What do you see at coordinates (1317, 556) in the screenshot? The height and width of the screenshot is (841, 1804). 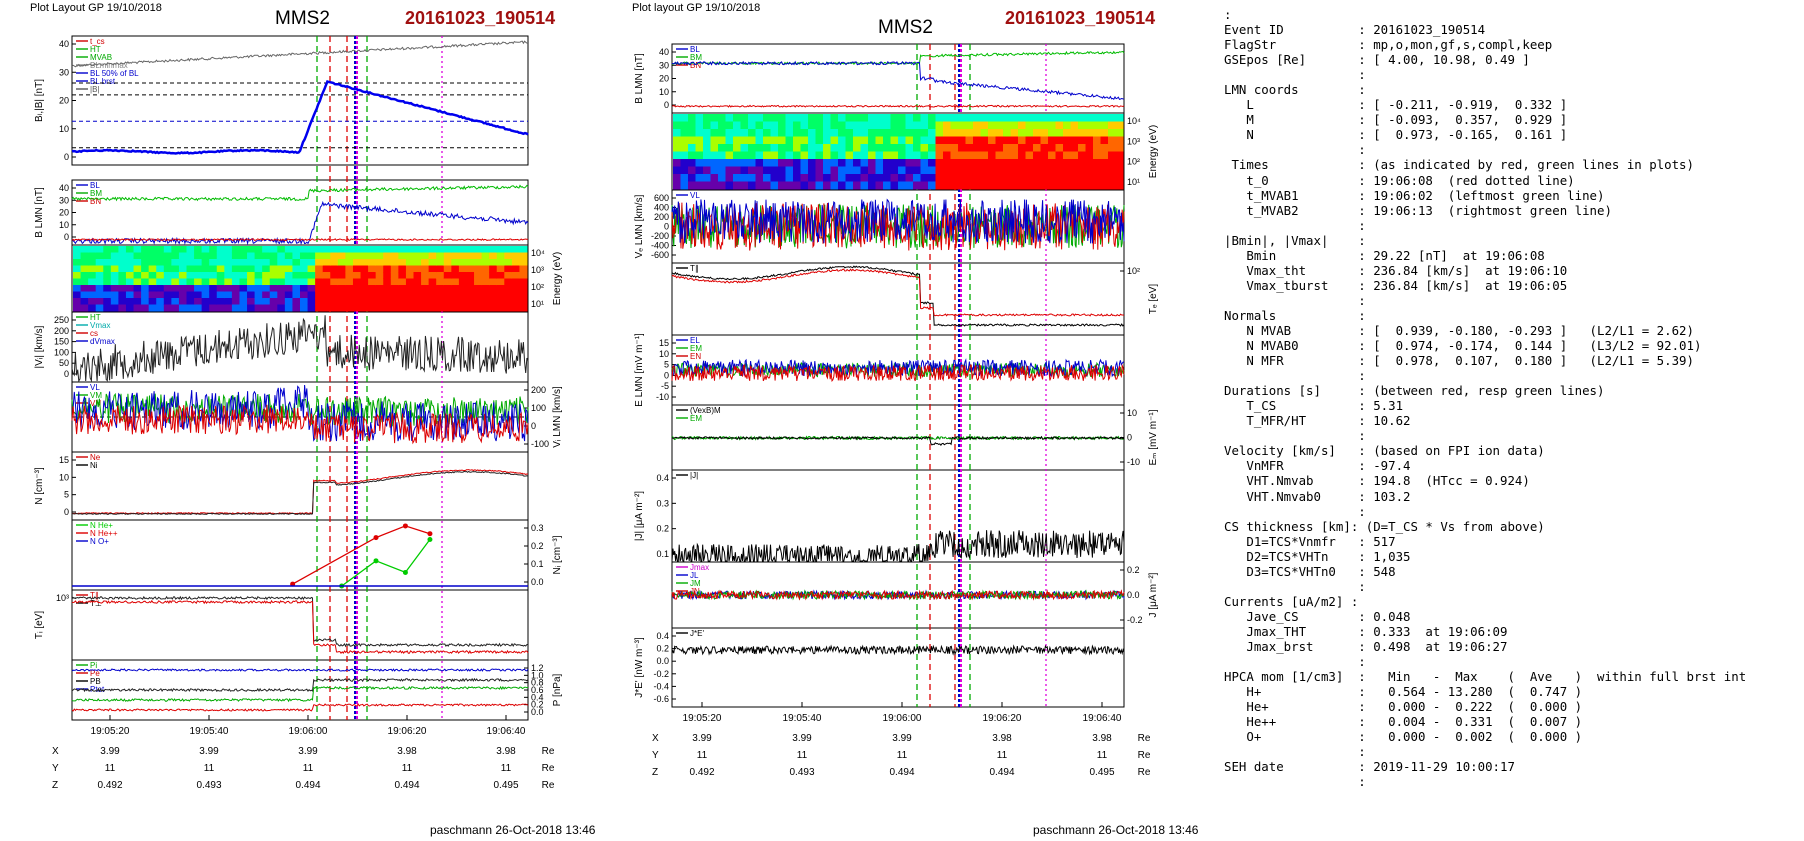 I see `info-line: D2=TCS*VHTn : 1,035` at bounding box center [1317, 556].